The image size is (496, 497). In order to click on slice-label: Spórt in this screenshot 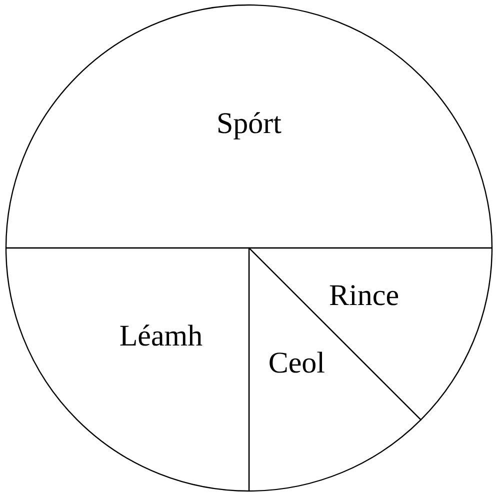, I will do `click(249, 123)`.